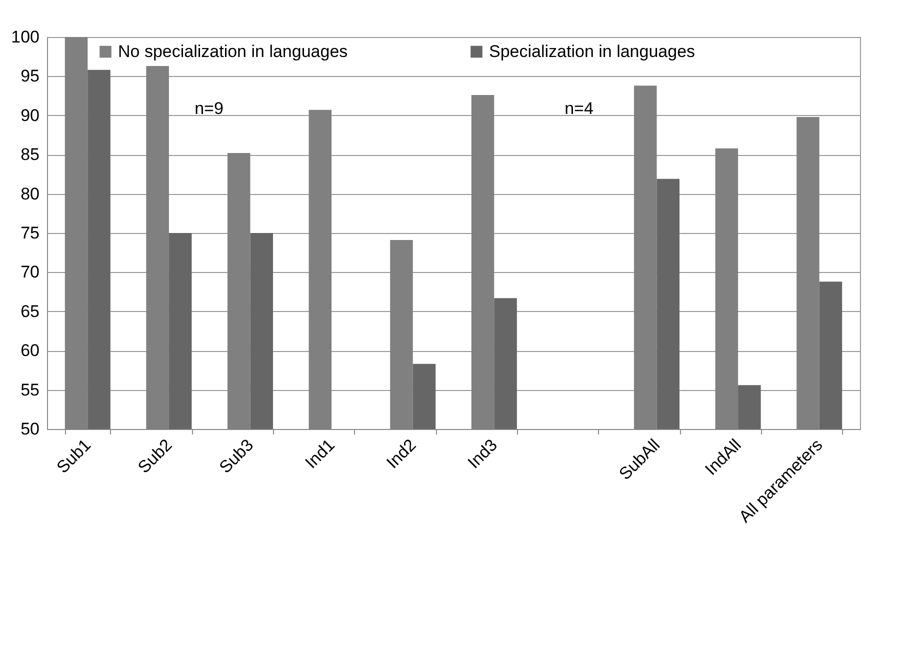  What do you see at coordinates (25, 37) in the screenshot?
I see `y-tick-label: 100` at bounding box center [25, 37].